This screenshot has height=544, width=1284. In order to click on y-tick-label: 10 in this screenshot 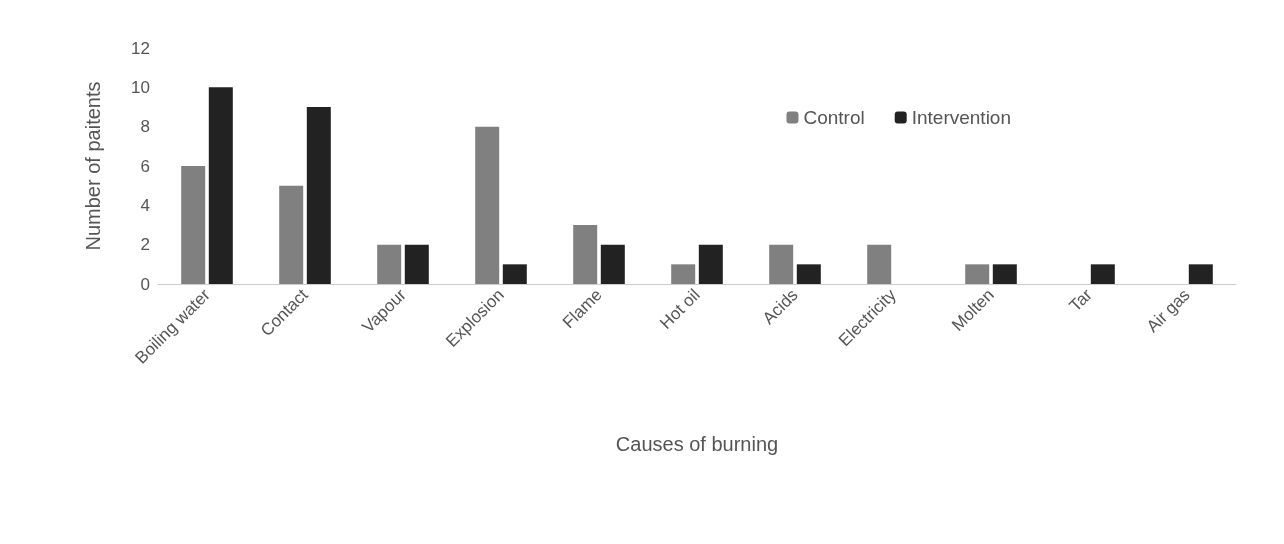, I will do `click(140, 87)`.